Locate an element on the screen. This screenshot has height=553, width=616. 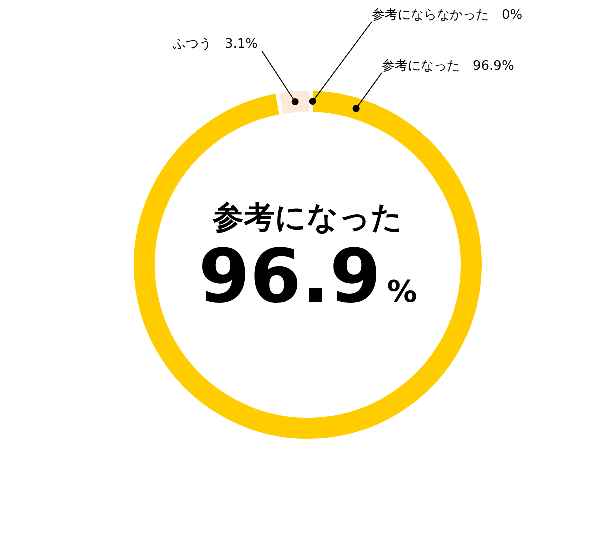
category-label: 参考になった 96.9% is located at coordinates (448, 66).